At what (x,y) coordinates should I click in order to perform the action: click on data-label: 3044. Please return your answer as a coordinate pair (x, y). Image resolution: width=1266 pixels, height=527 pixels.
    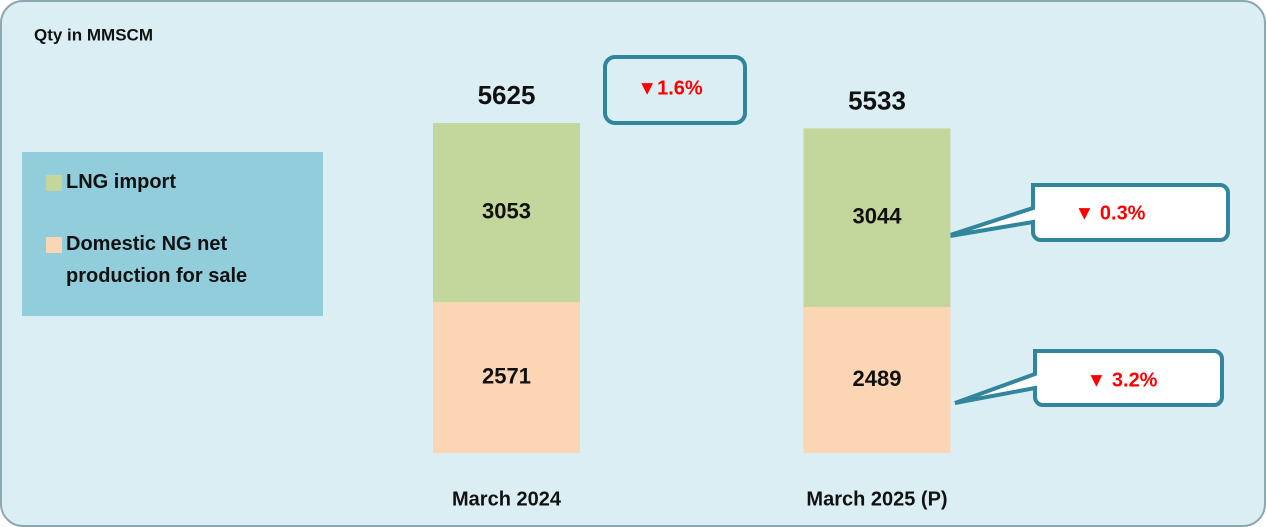
    Looking at the image, I should click on (878, 216).